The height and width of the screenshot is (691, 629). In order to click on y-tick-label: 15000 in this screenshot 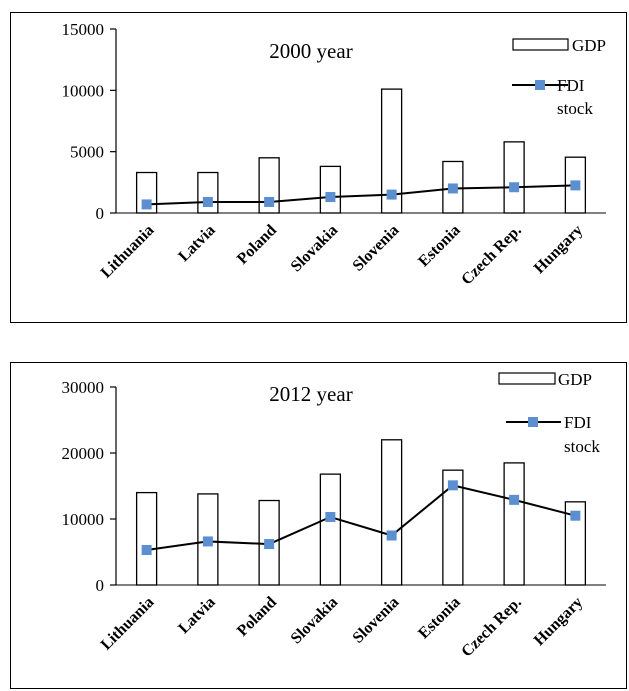, I will do `click(83, 29)`.